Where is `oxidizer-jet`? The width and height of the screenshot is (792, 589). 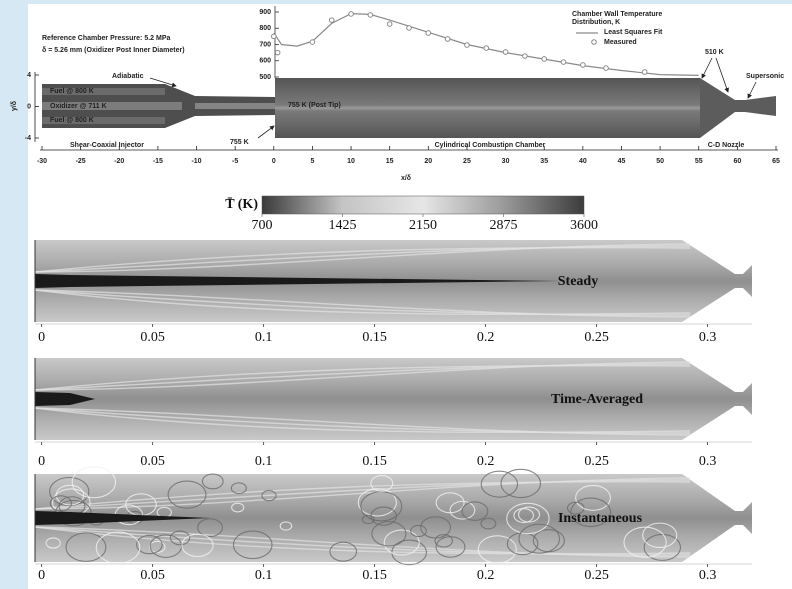 oxidizer-jet is located at coordinates (65, 399).